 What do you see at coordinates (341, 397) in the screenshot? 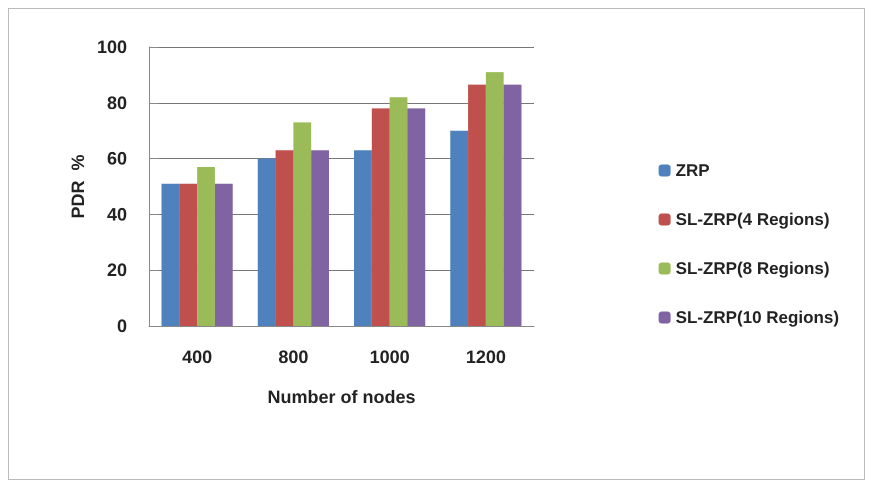
I see `x-axis-title: Number of nodes` at bounding box center [341, 397].